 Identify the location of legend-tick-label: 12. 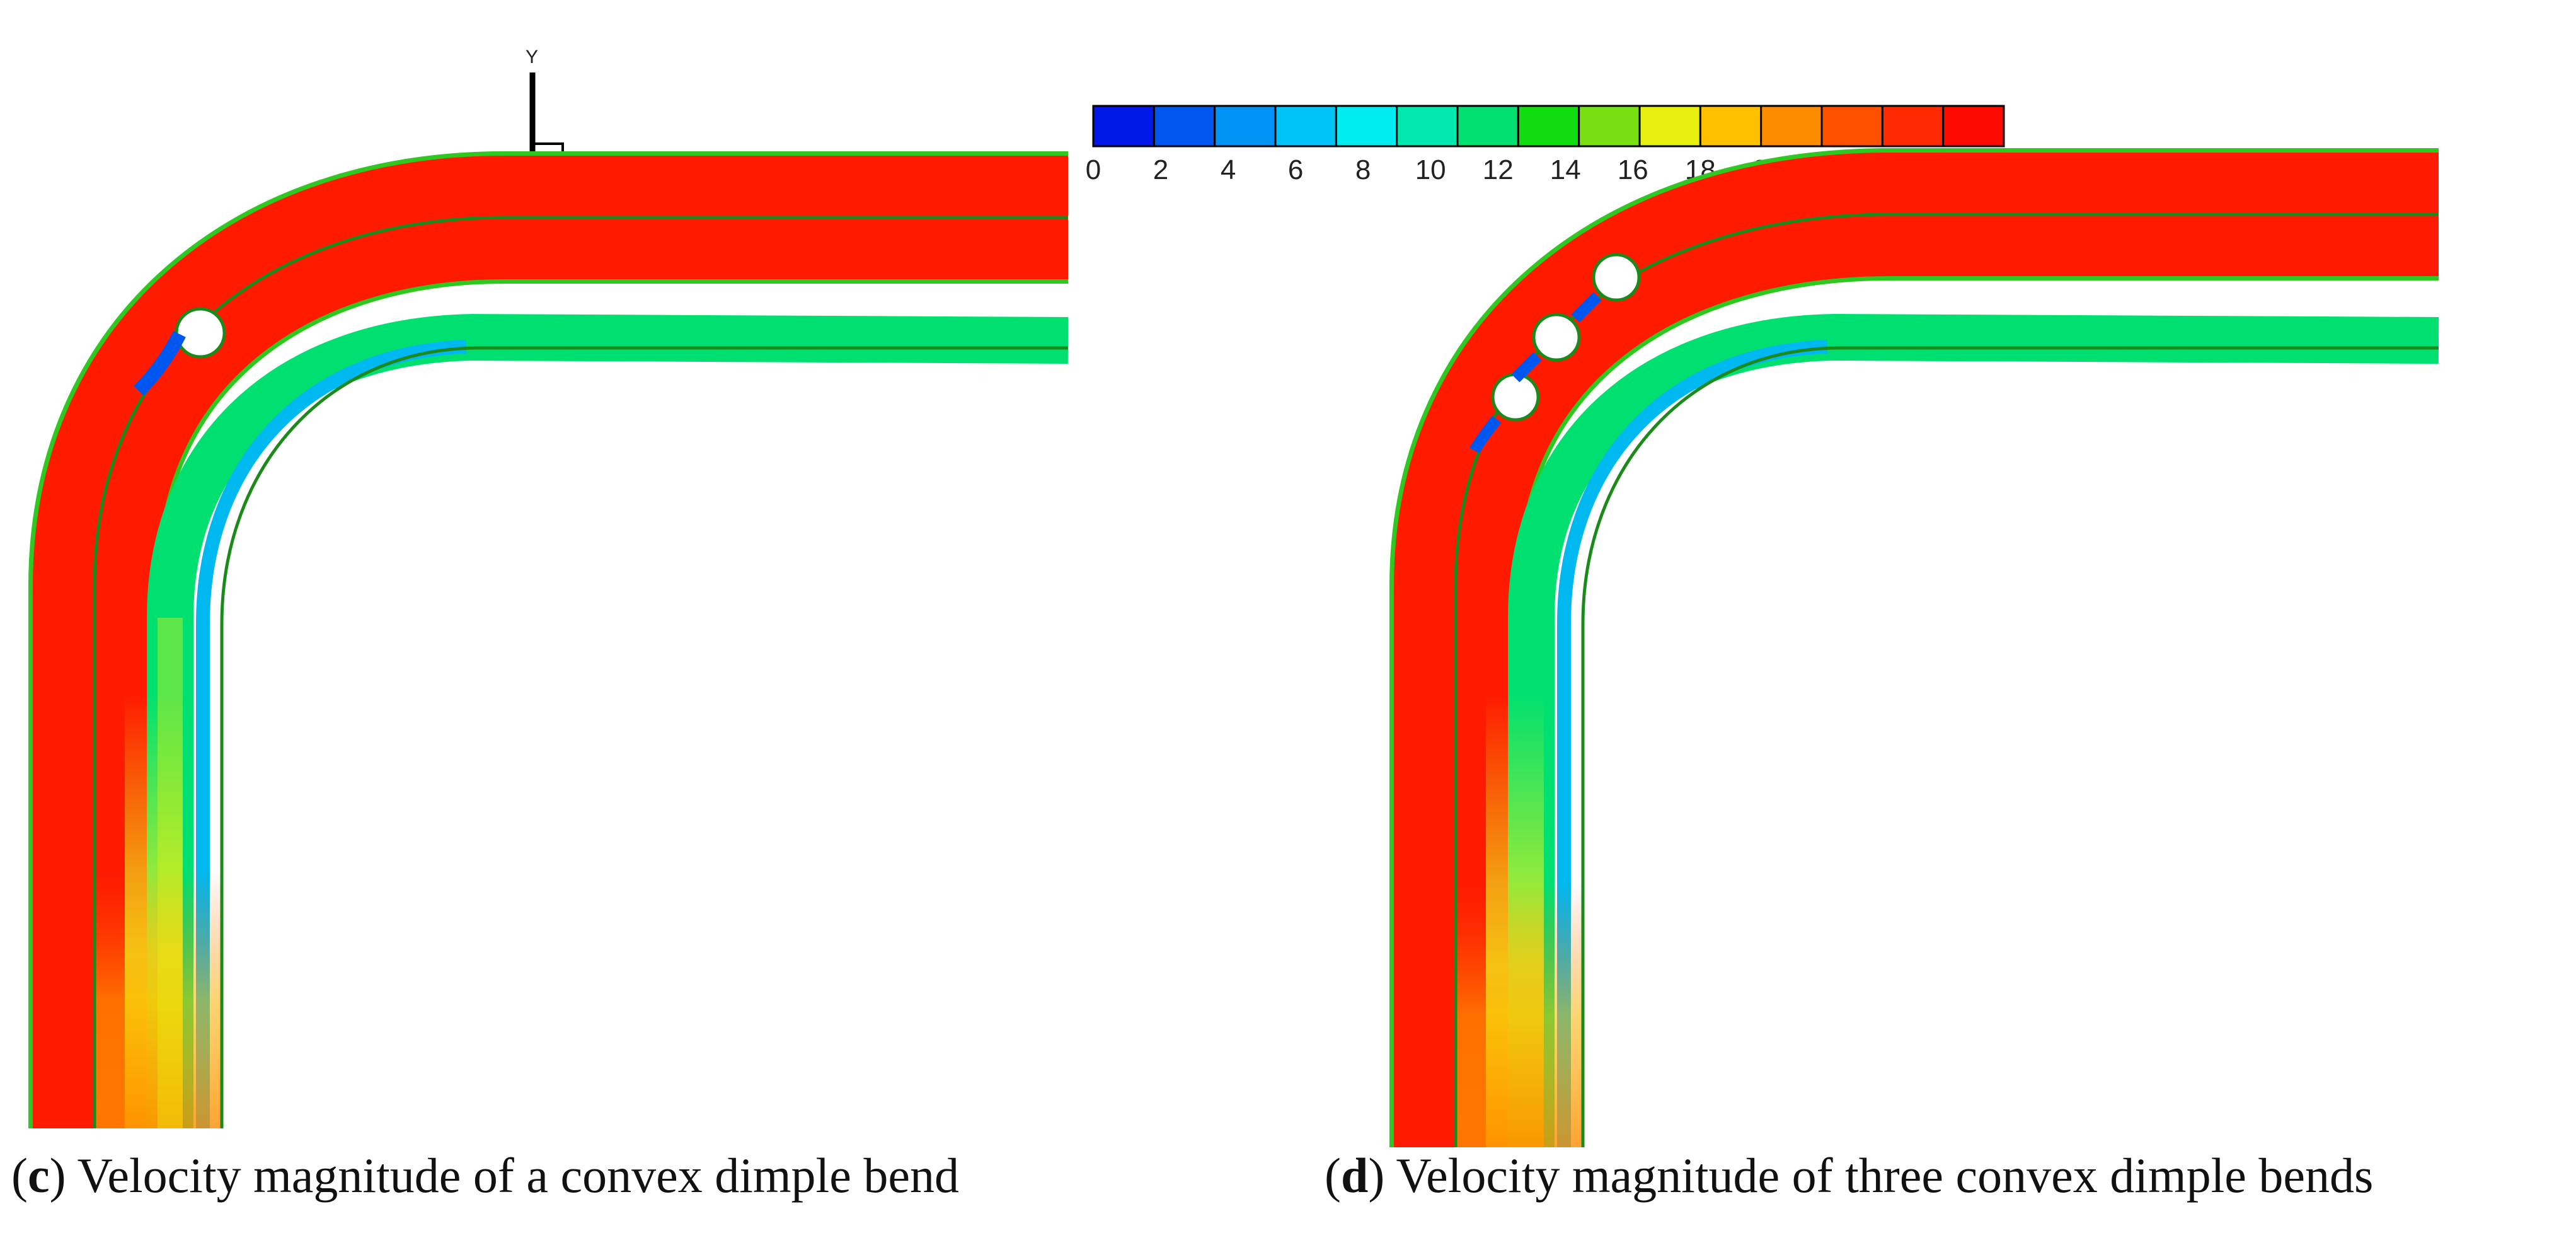
(1498, 169).